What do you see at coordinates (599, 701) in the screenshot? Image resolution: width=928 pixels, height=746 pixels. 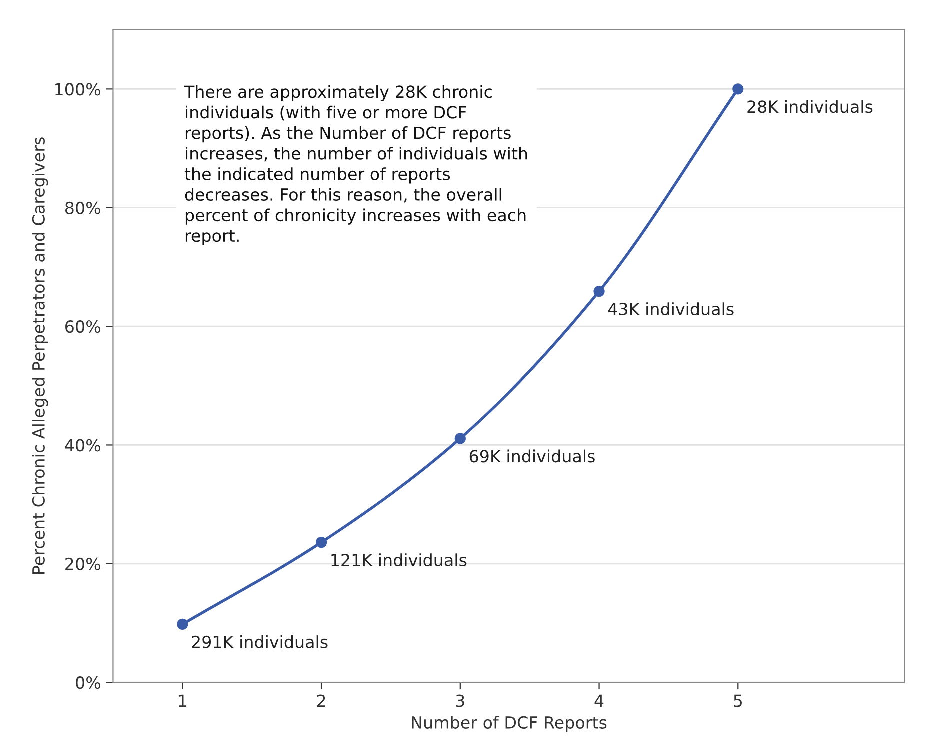 I see `x-tick-label: 4` at bounding box center [599, 701].